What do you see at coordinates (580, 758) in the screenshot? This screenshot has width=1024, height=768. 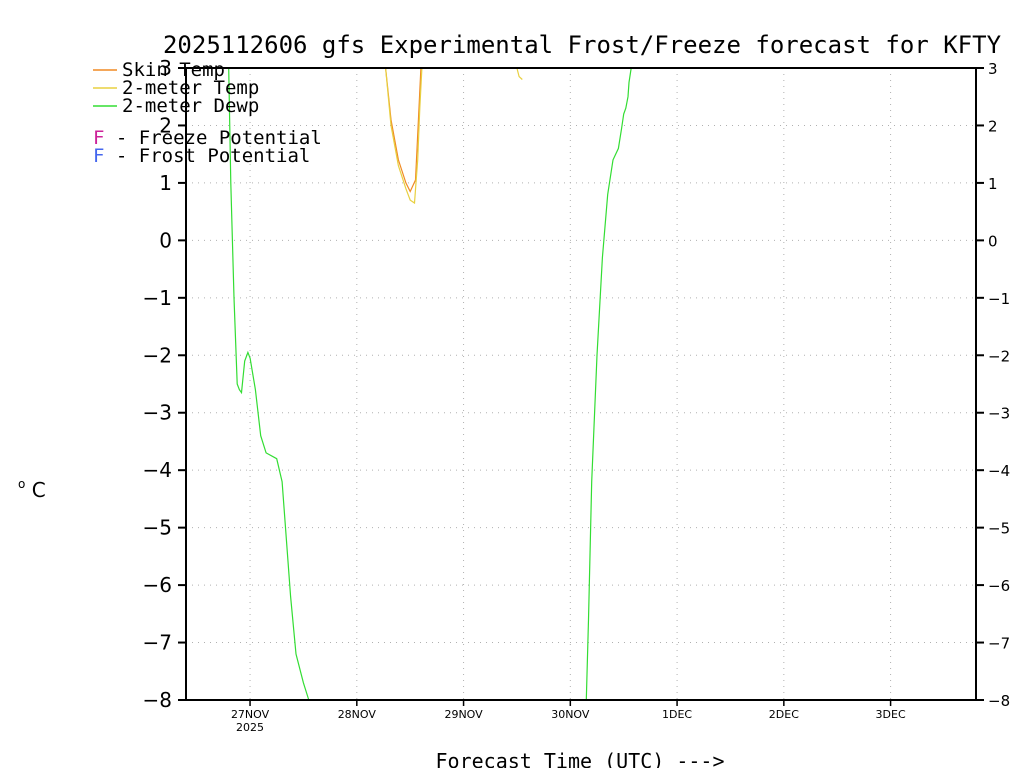 I see `x-axis-title: Forecast Time (UTC) --->` at bounding box center [580, 758].